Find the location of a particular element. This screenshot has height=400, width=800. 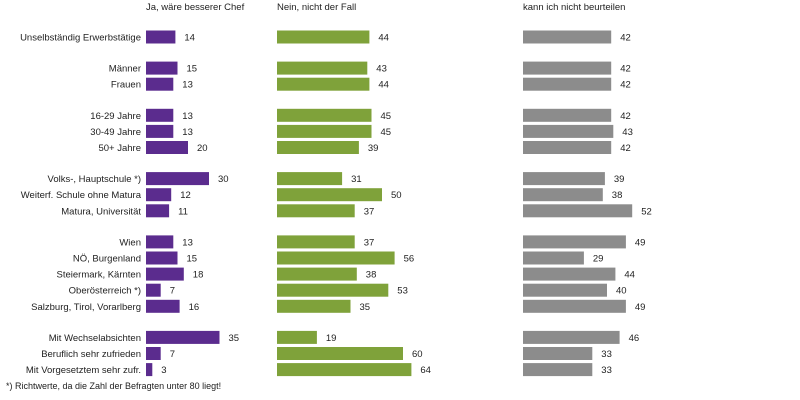

value-label: 15 is located at coordinates (192, 259).